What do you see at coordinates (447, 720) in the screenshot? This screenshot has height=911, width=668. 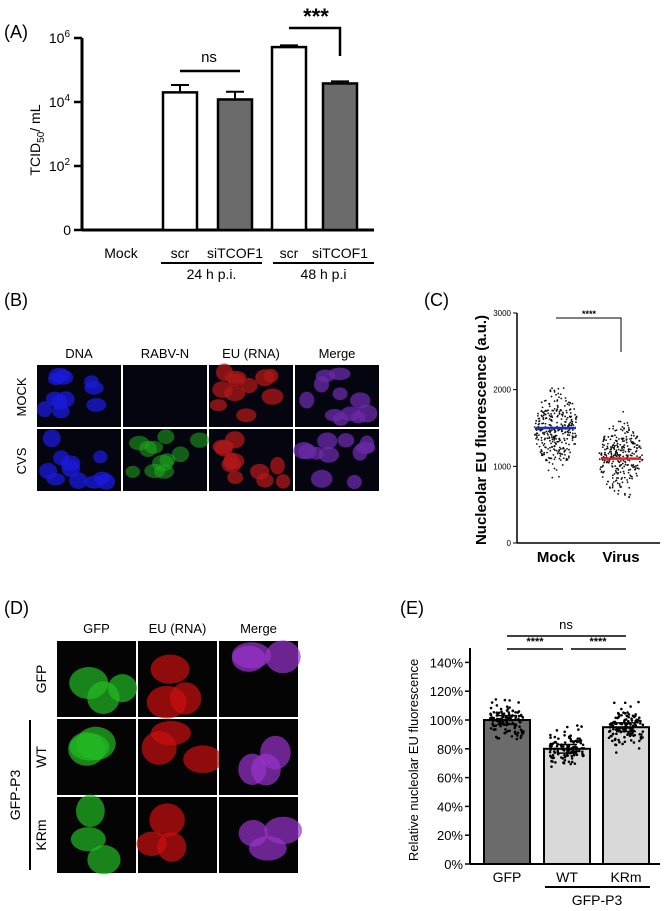 I see `y-tick-label: 100%` at bounding box center [447, 720].